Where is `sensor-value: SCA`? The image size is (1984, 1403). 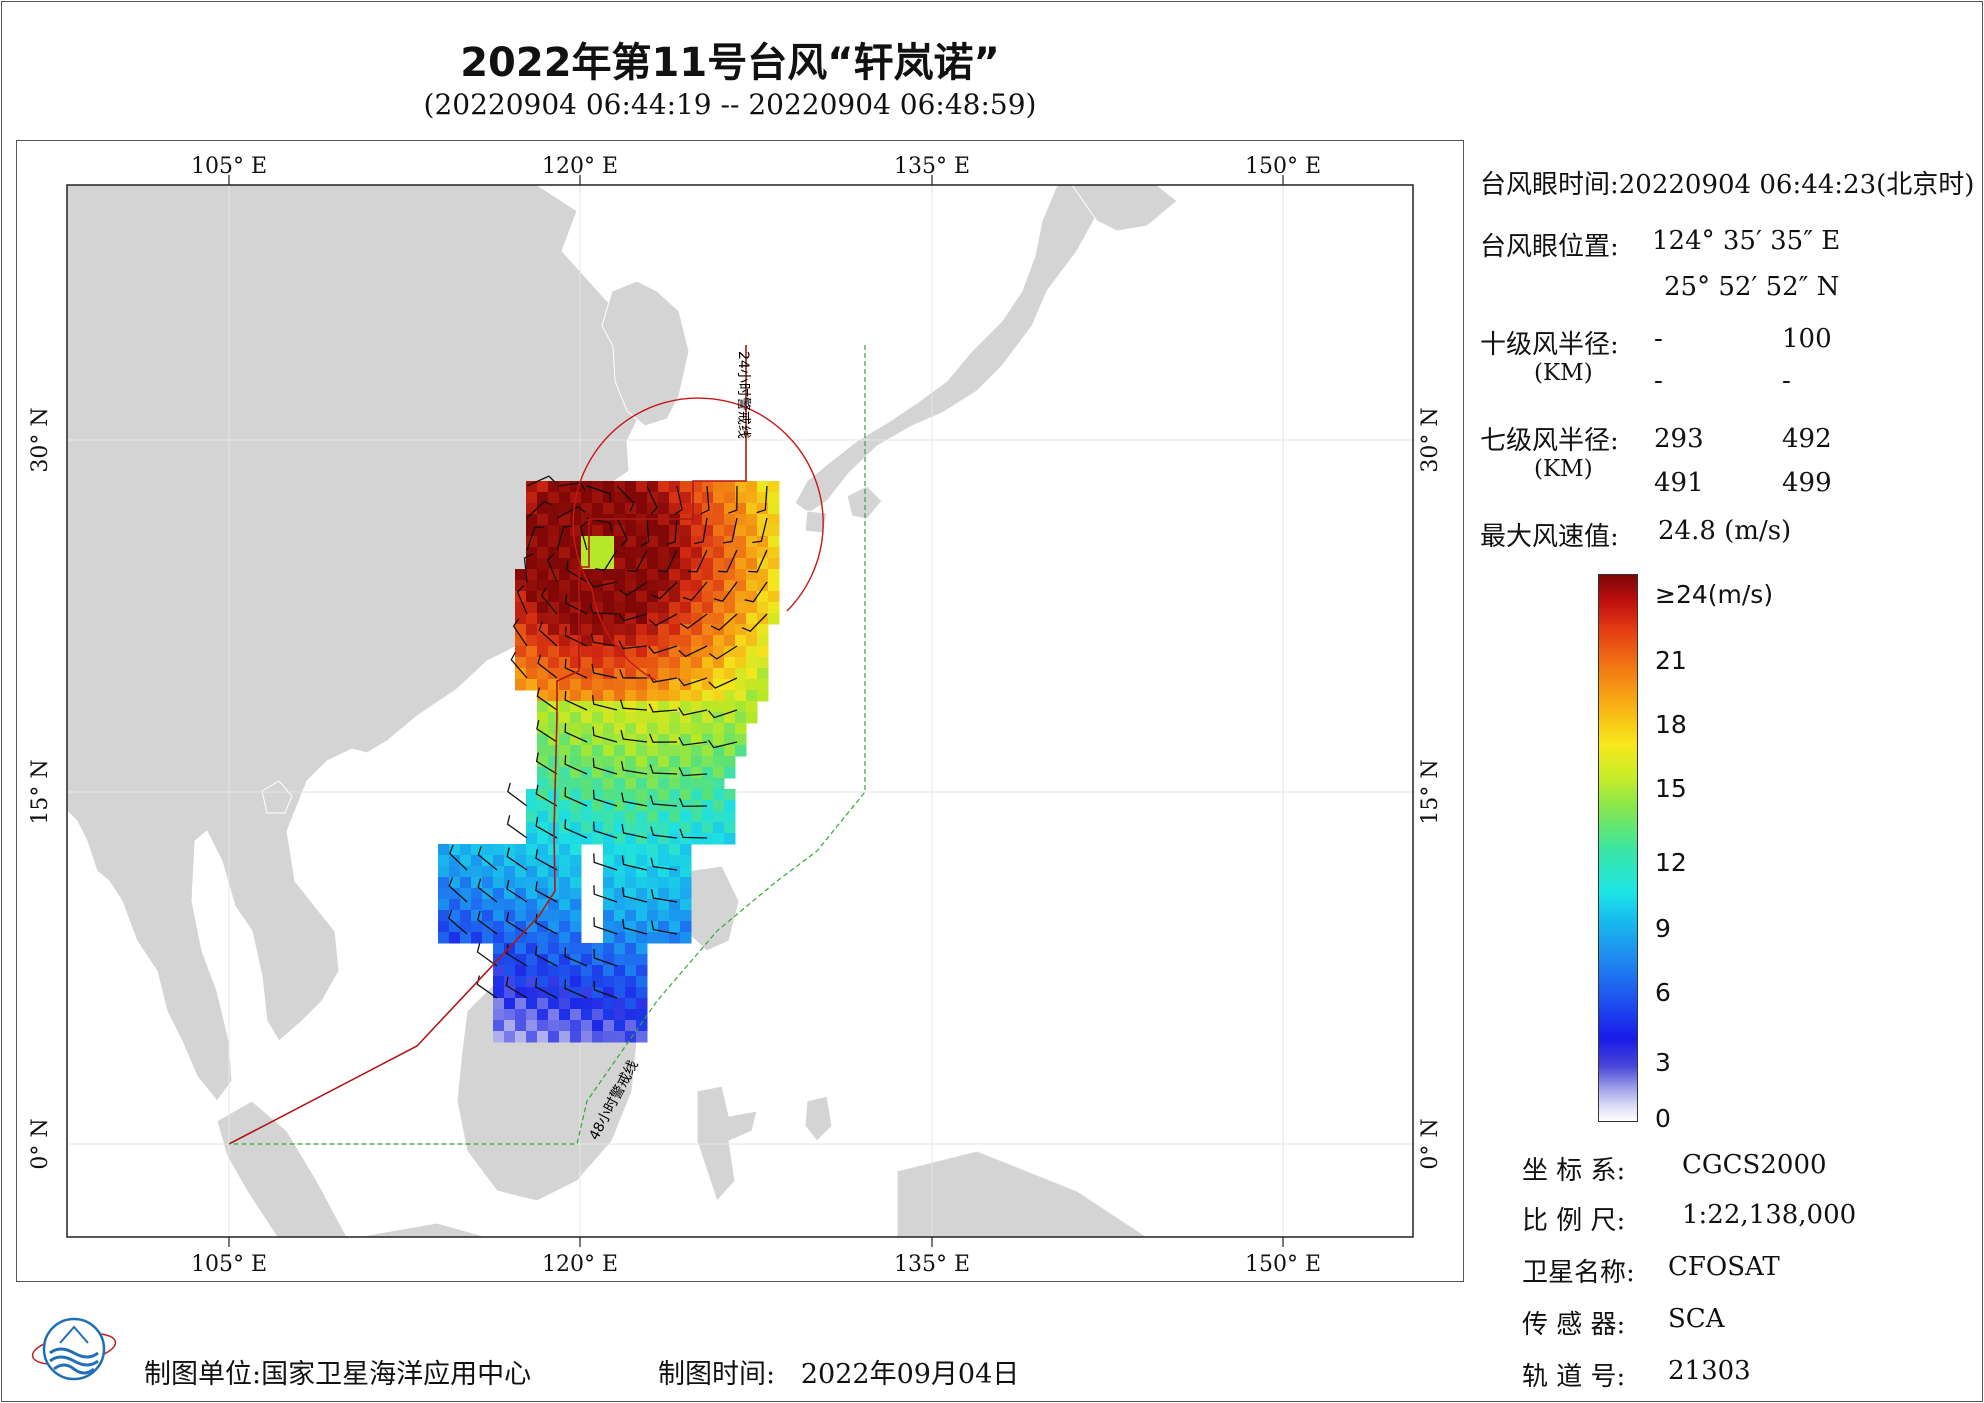
sensor-value: SCA is located at coordinates (1696, 1319).